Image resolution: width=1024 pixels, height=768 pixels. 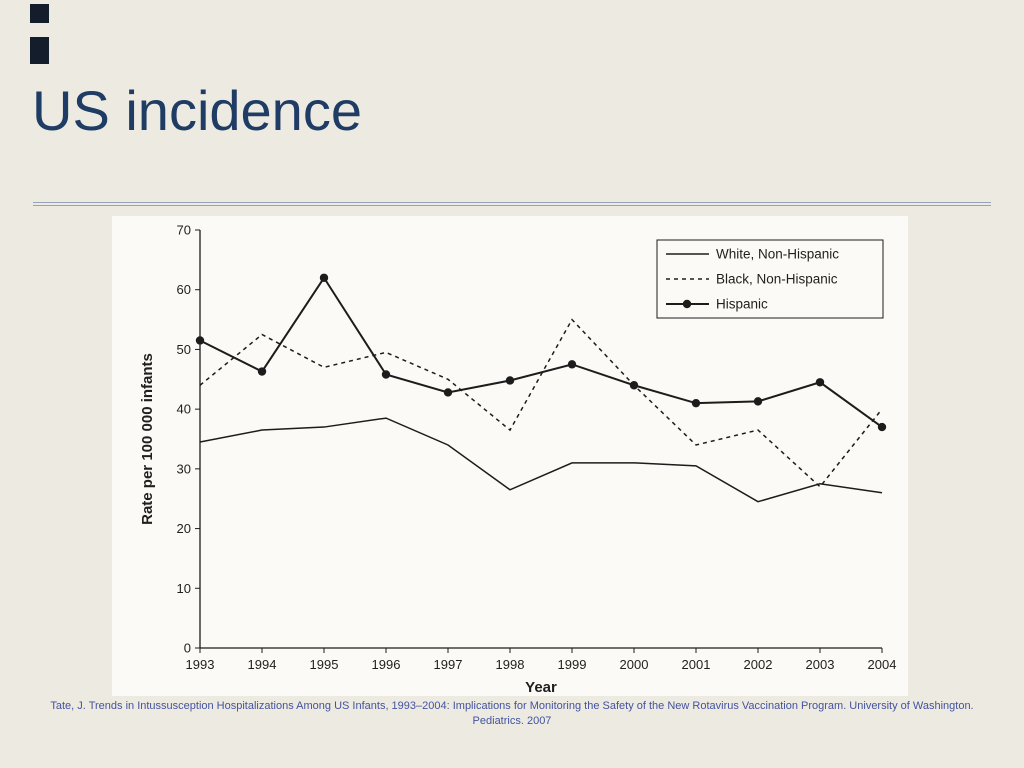 What do you see at coordinates (197, 110) in the screenshot?
I see `slide-title: US incidence` at bounding box center [197, 110].